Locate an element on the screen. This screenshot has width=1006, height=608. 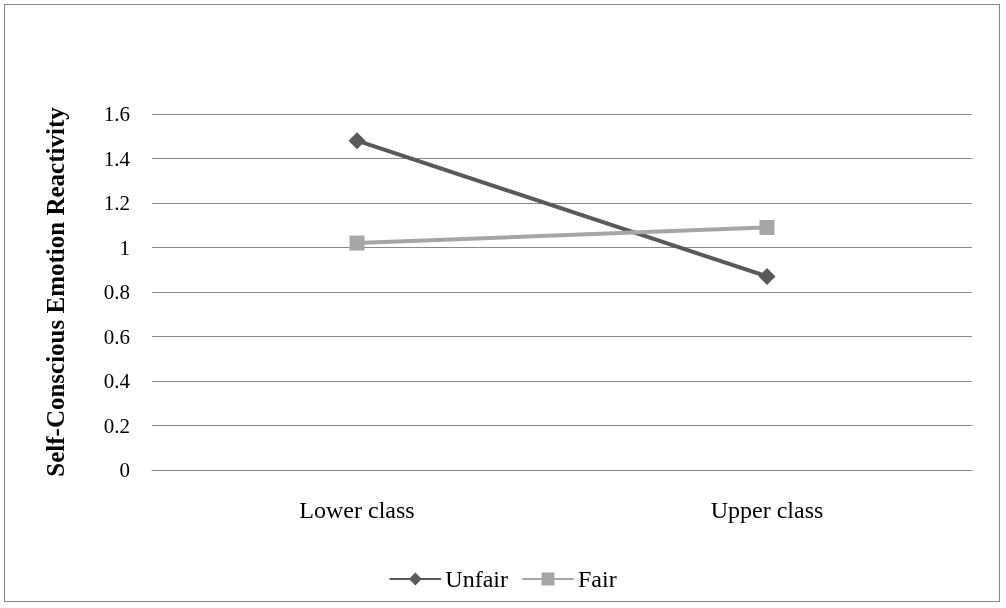
y-tick-label: 1.2 is located at coordinates (116, 203).